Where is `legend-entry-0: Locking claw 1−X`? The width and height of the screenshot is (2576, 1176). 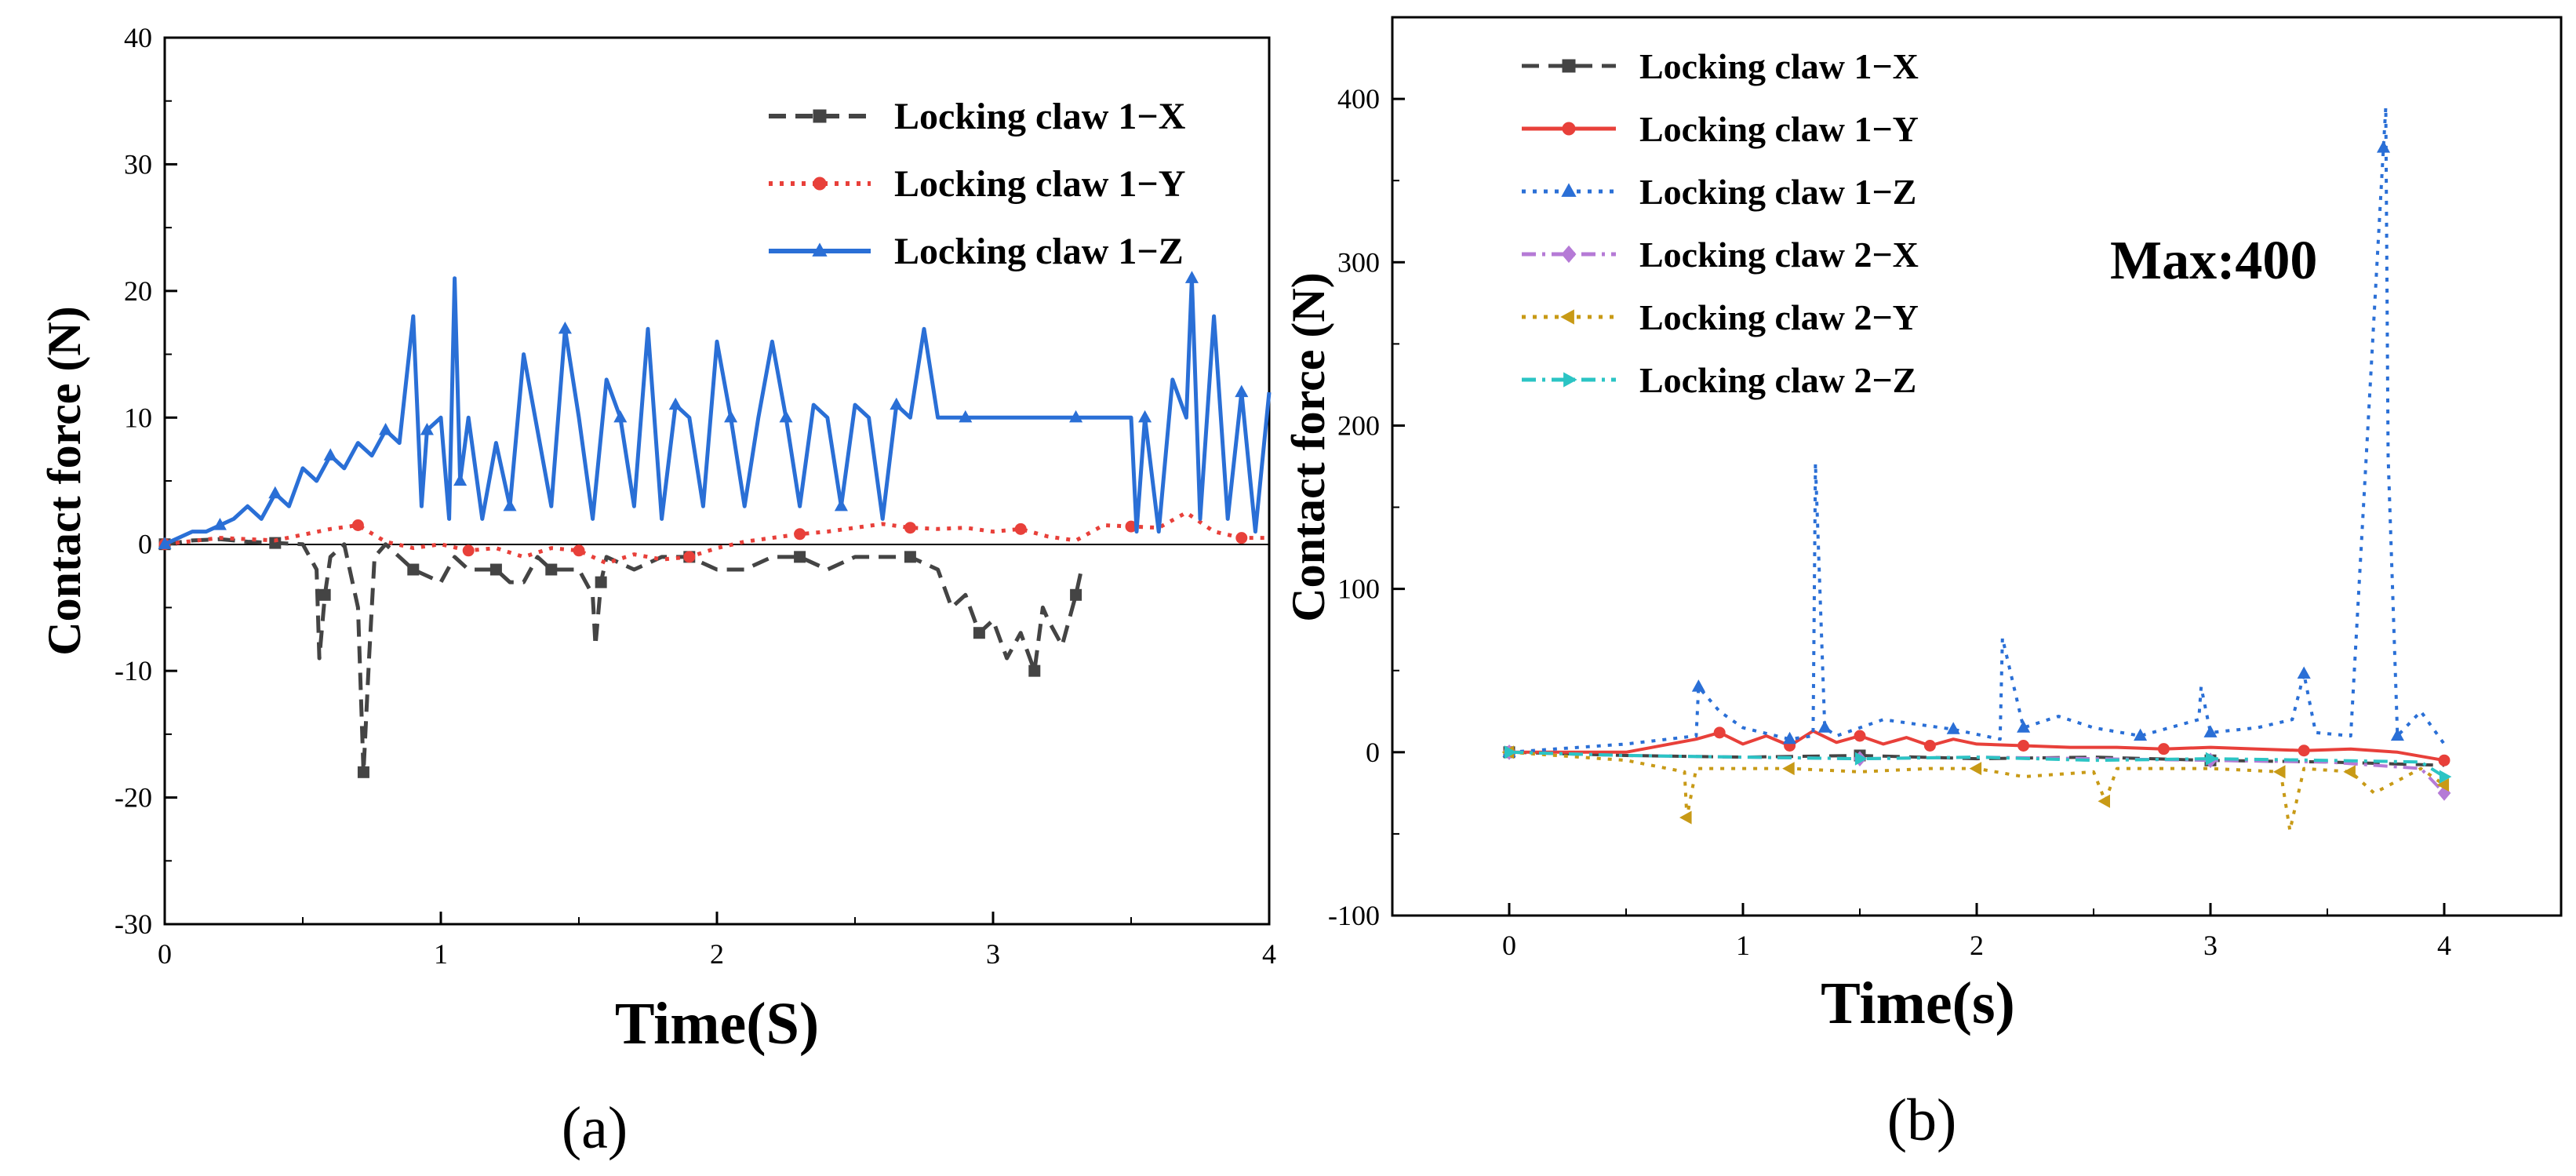
legend-entry-0: Locking claw 1−X is located at coordinates (977, 116).